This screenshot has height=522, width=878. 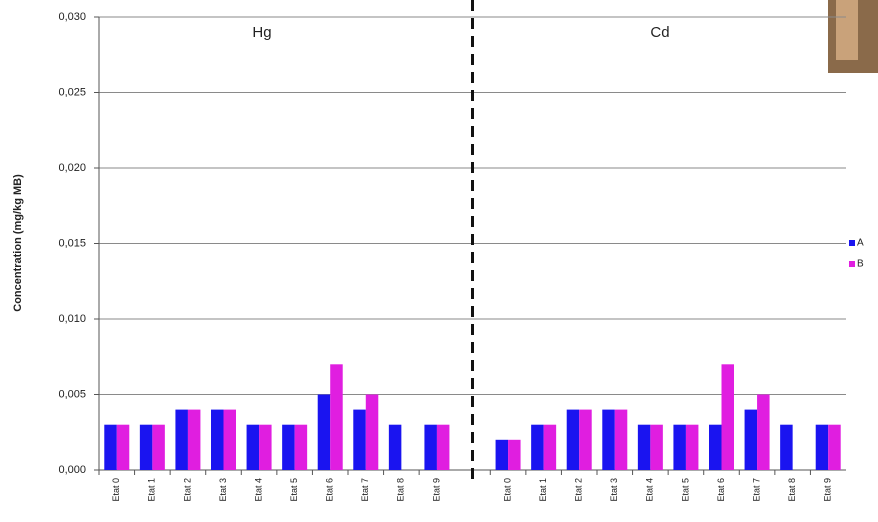 What do you see at coordinates (72, 470) in the screenshot?
I see `y-tick-label: 0,000` at bounding box center [72, 470].